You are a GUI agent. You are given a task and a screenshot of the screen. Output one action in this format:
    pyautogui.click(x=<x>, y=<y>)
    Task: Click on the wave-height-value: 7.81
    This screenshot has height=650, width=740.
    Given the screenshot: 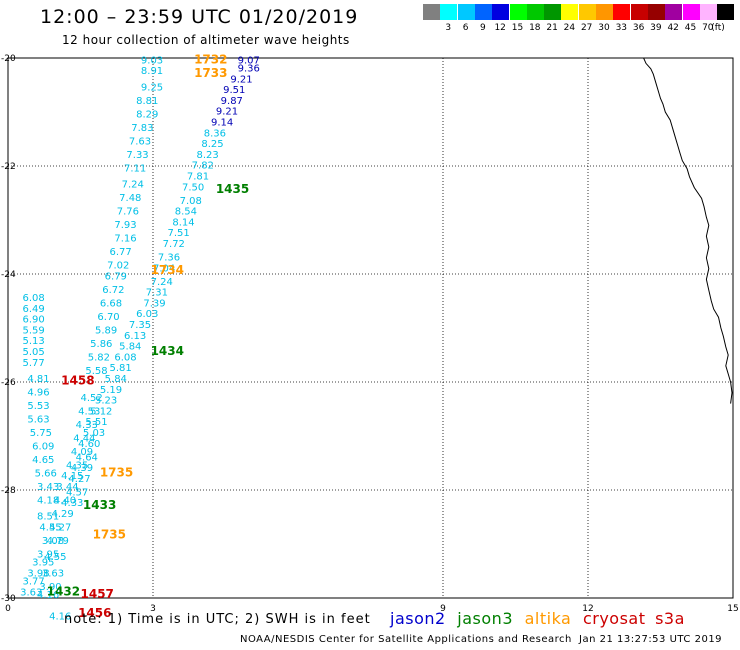 What is the action you would take?
    pyautogui.click(x=198, y=177)
    